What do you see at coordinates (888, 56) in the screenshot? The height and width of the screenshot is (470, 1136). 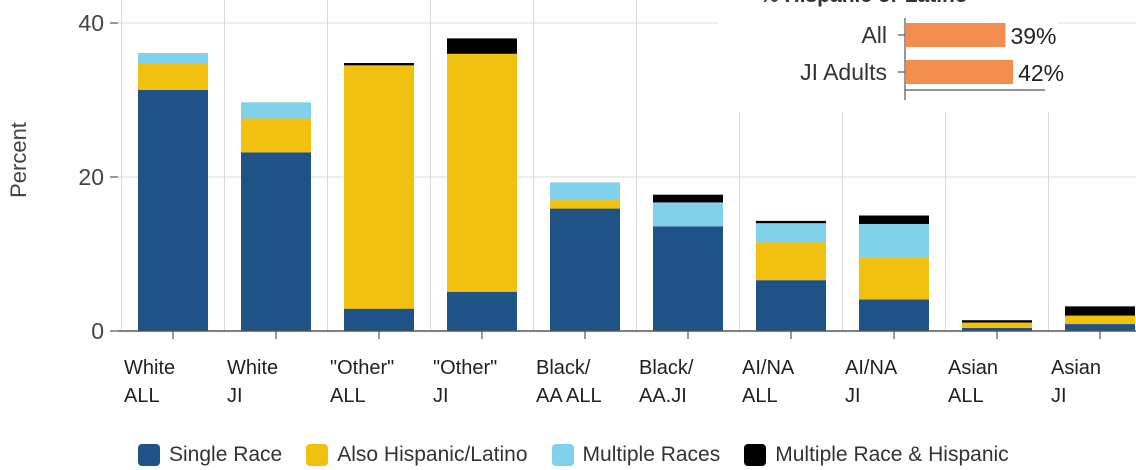 I see `inset-background` at bounding box center [888, 56].